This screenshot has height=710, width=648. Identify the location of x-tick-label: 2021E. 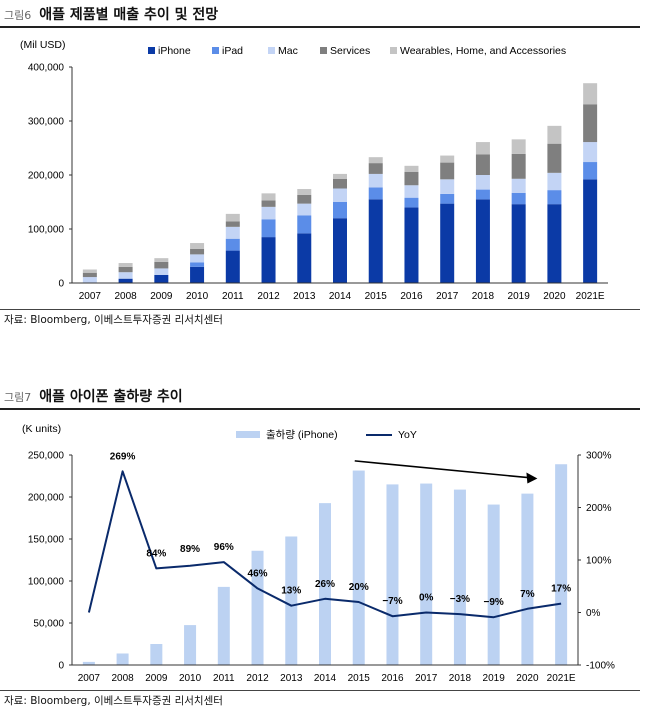
(561, 678).